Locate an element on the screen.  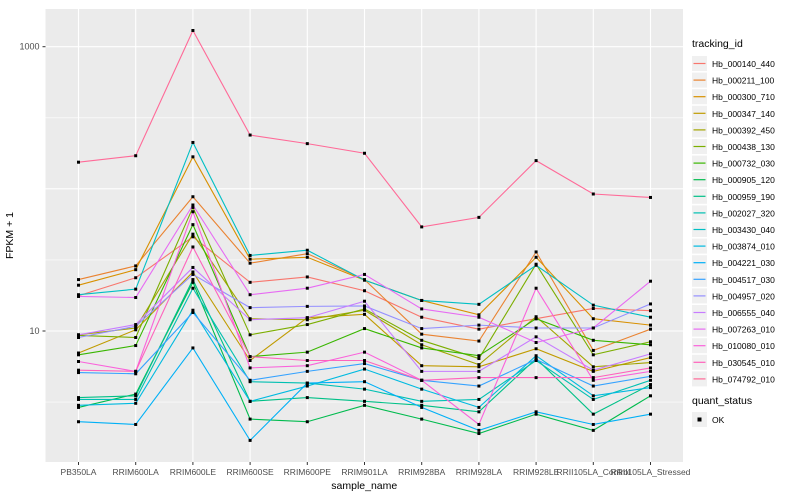
legend-entry-label: Hb_000300_710 is located at coordinates (743, 97).